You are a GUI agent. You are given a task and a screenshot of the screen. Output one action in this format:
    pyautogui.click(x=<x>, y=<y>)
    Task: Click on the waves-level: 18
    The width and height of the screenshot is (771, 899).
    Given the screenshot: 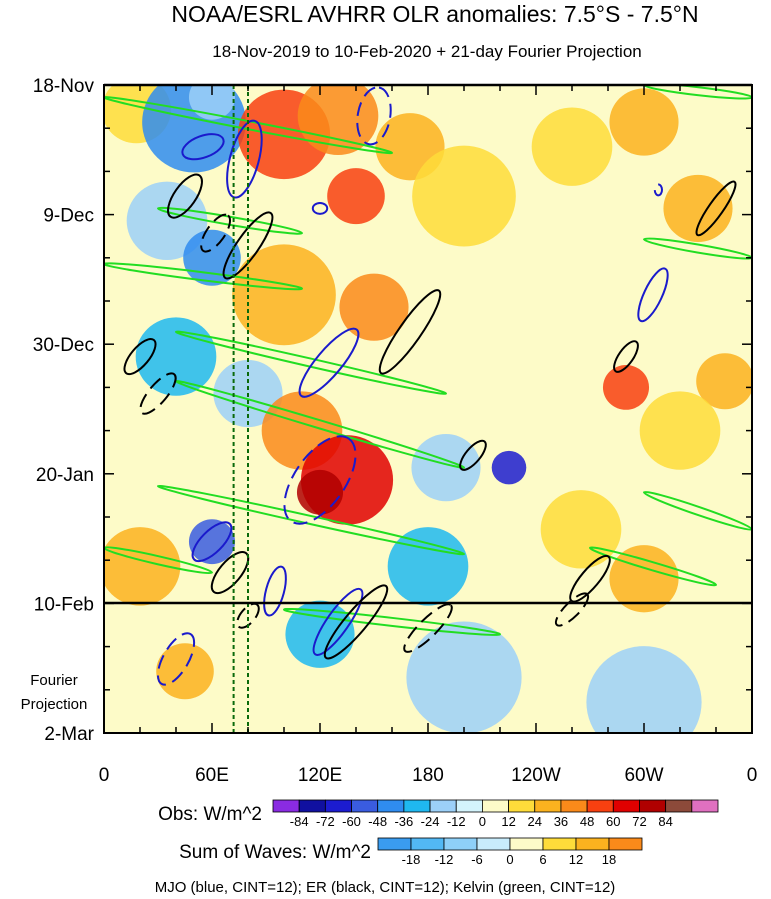 What is the action you would take?
    pyautogui.click(x=609, y=859)
    